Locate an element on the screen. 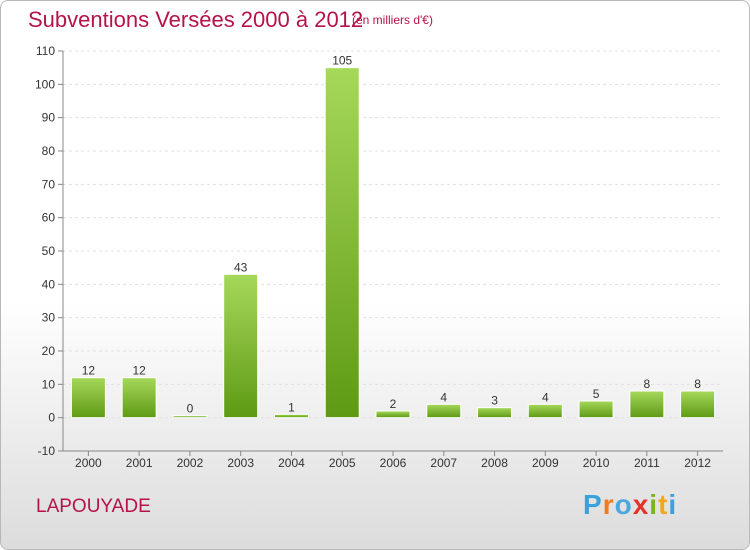 The width and height of the screenshot is (750, 550). bar-2003 is located at coordinates (241, 346).